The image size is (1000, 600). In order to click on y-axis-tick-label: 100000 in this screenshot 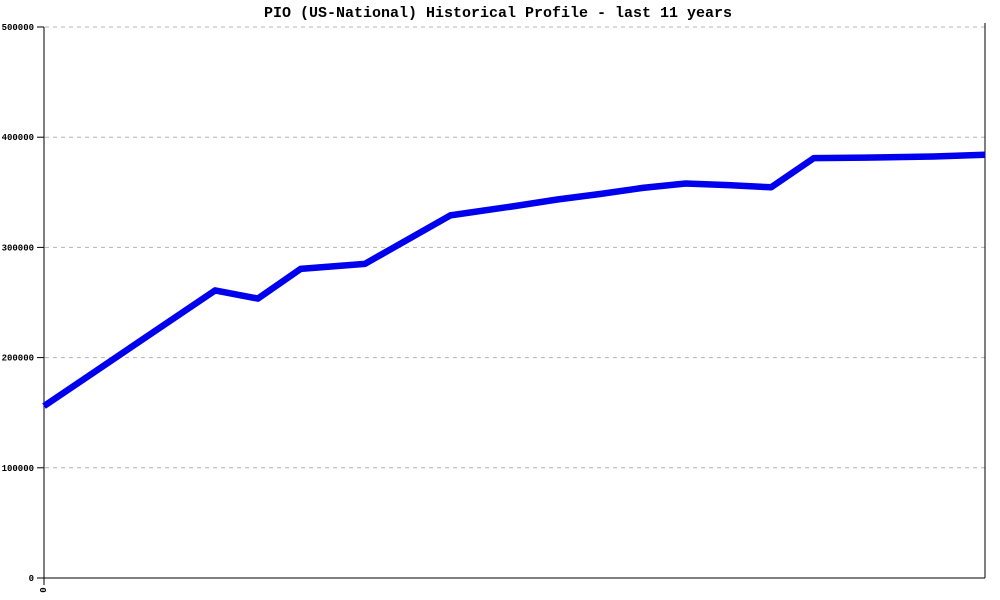, I will do `click(18, 469)`.